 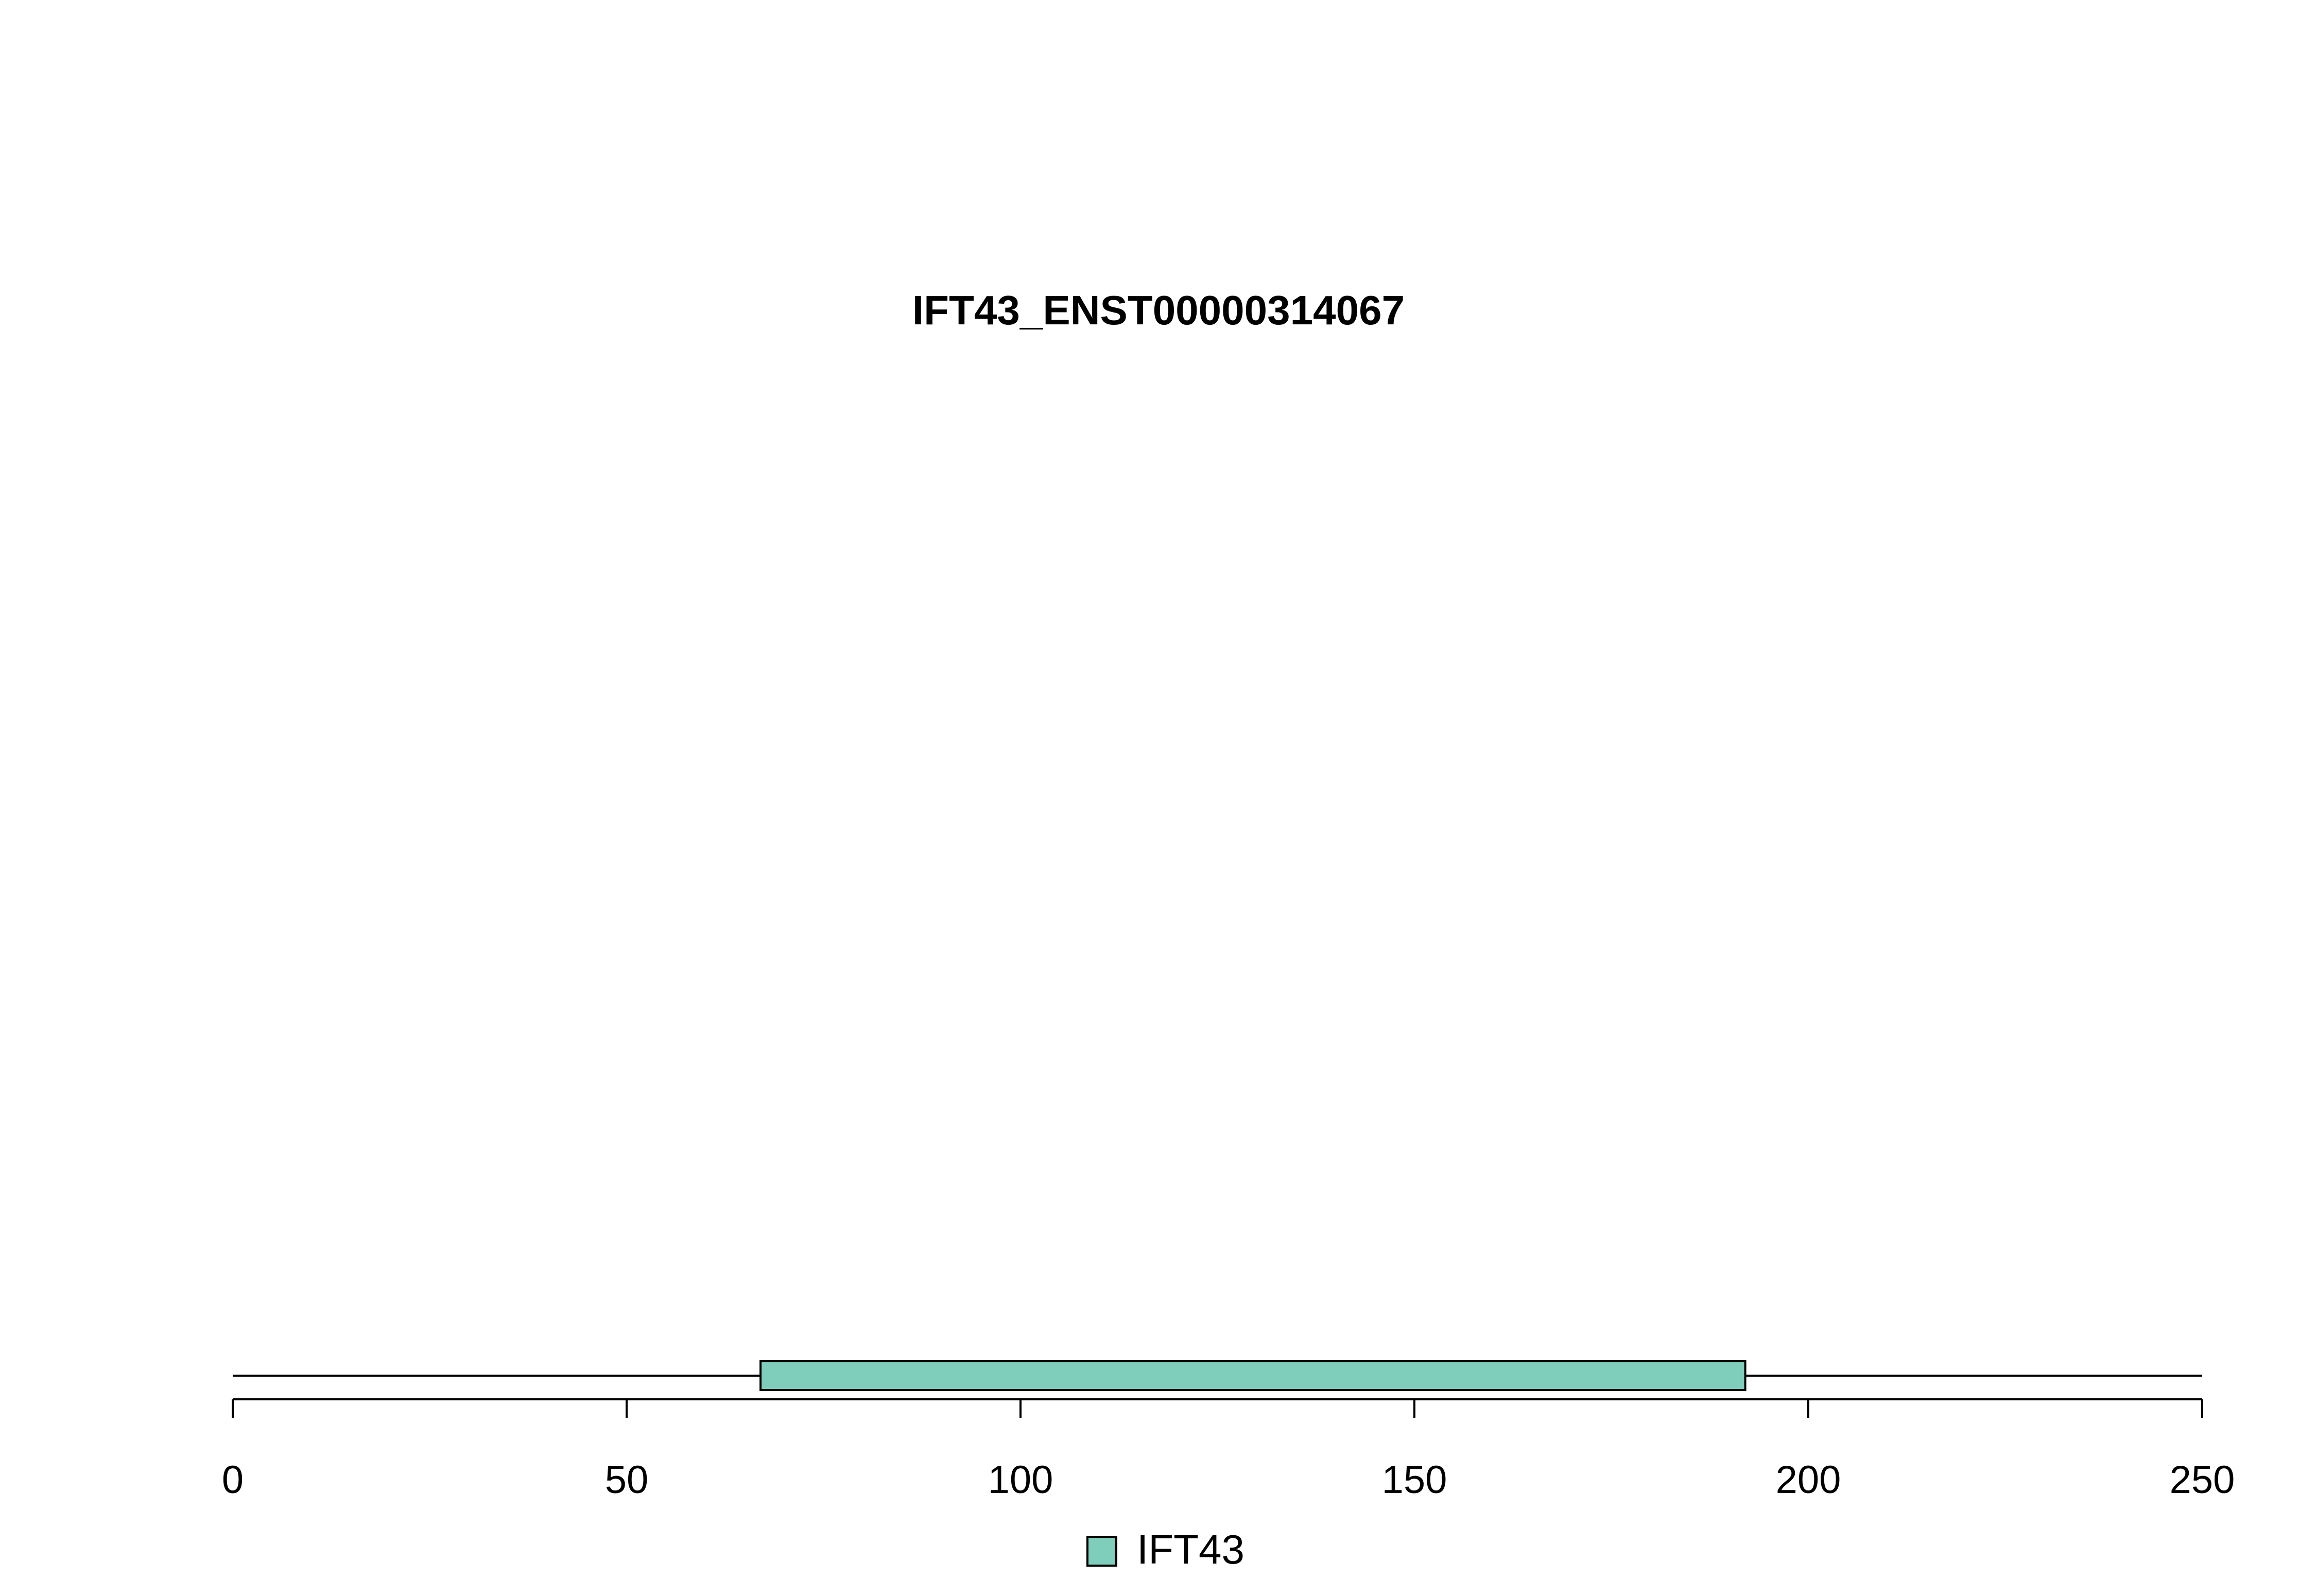 I want to click on legend-label: IFT43, so click(x=1190, y=1549).